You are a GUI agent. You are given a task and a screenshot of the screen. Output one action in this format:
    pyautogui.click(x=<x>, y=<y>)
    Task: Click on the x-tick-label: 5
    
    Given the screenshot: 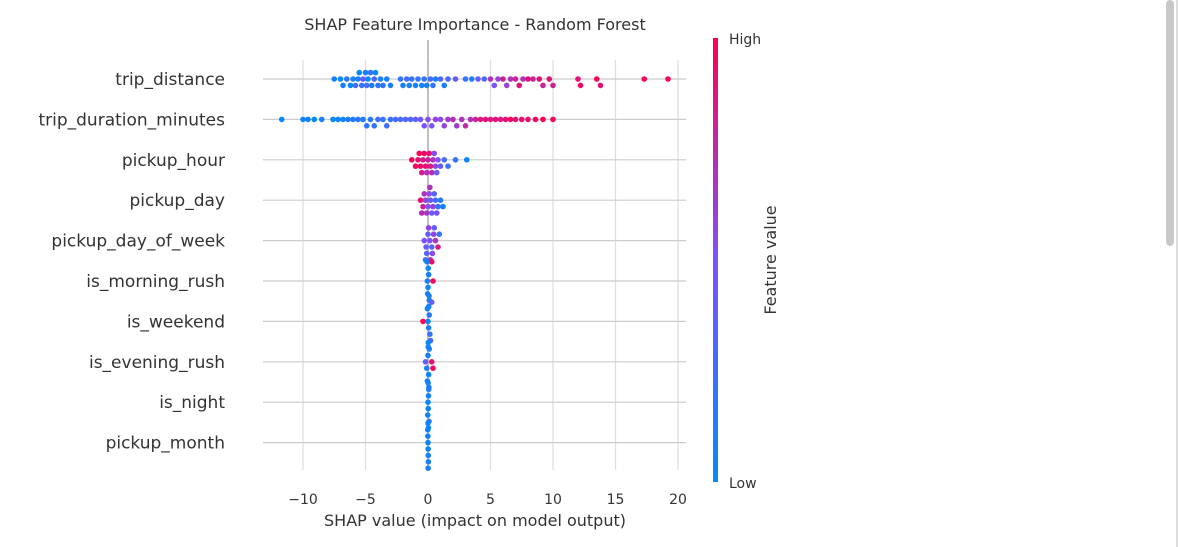 What is the action you would take?
    pyautogui.click(x=490, y=500)
    